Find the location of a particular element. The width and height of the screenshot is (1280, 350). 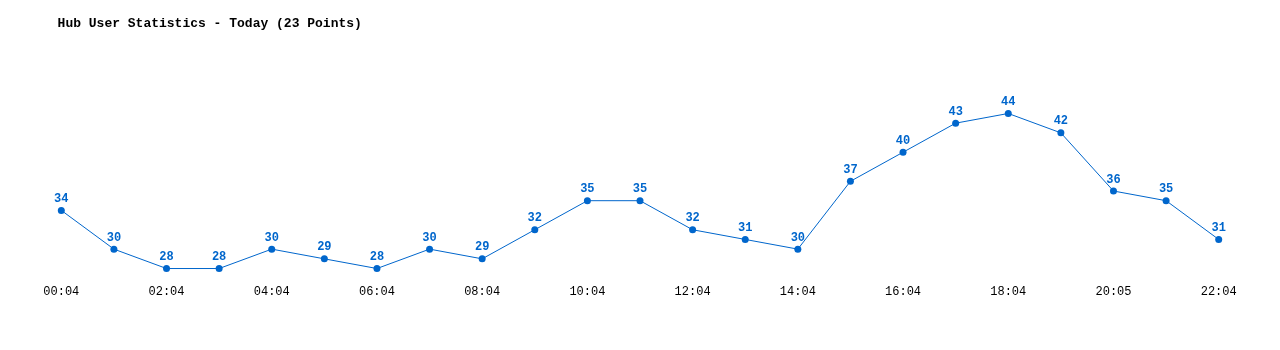

data-label: 34 is located at coordinates (61, 199).